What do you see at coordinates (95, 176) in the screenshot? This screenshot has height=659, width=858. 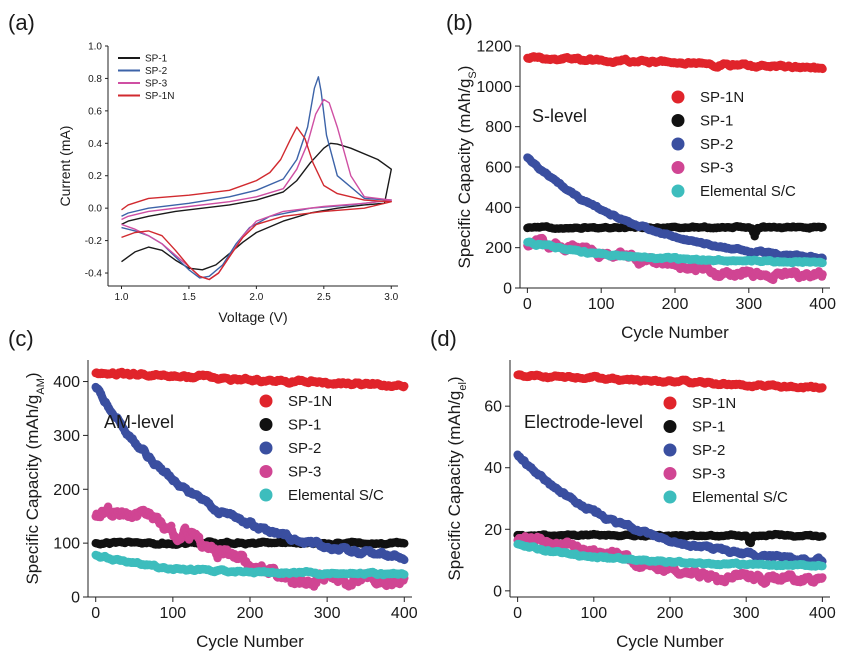 I see `y-tick-label: 0.2` at bounding box center [95, 176].